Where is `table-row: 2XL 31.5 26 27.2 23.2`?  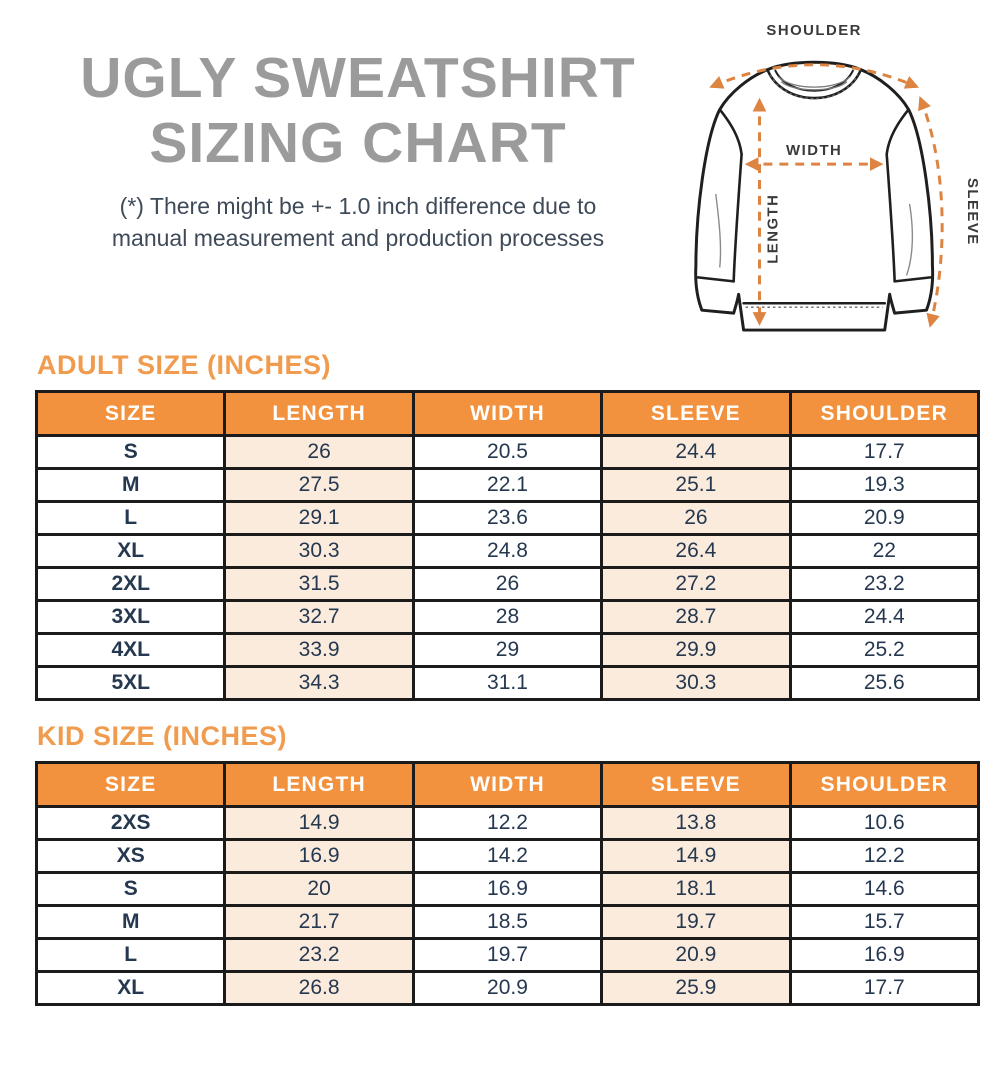
table-row: 2XL 31.5 26 27.2 23.2 is located at coordinates (507, 584).